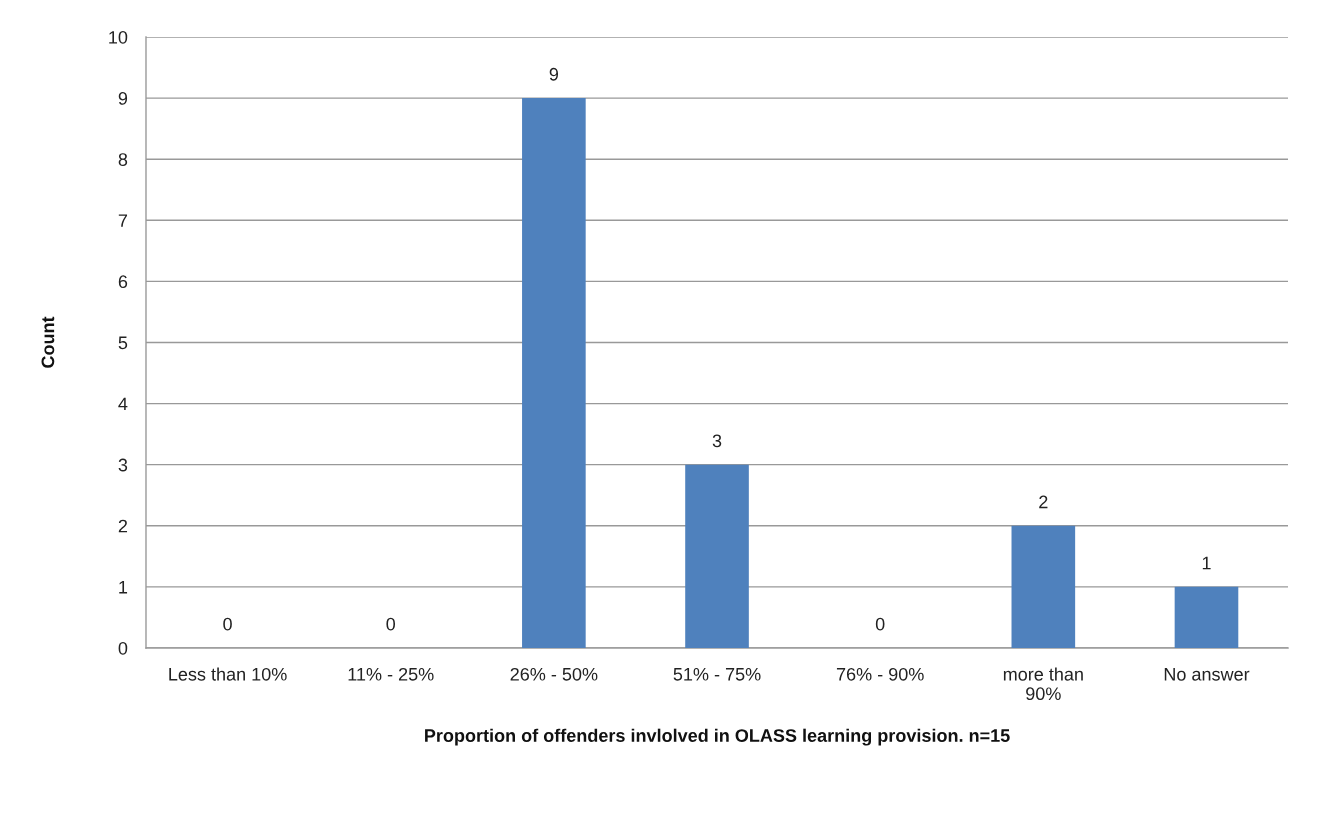 The image size is (1320, 817). Describe the element at coordinates (123, 526) in the screenshot. I see `y-tick-label: 2` at that location.